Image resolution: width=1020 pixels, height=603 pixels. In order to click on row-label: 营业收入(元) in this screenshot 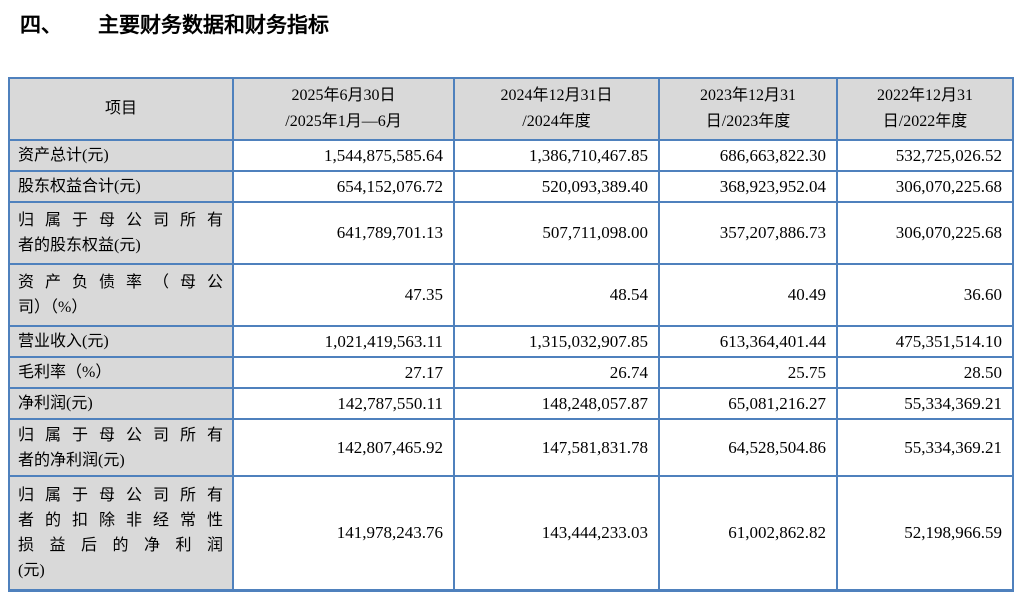, I will do `click(121, 341)`.